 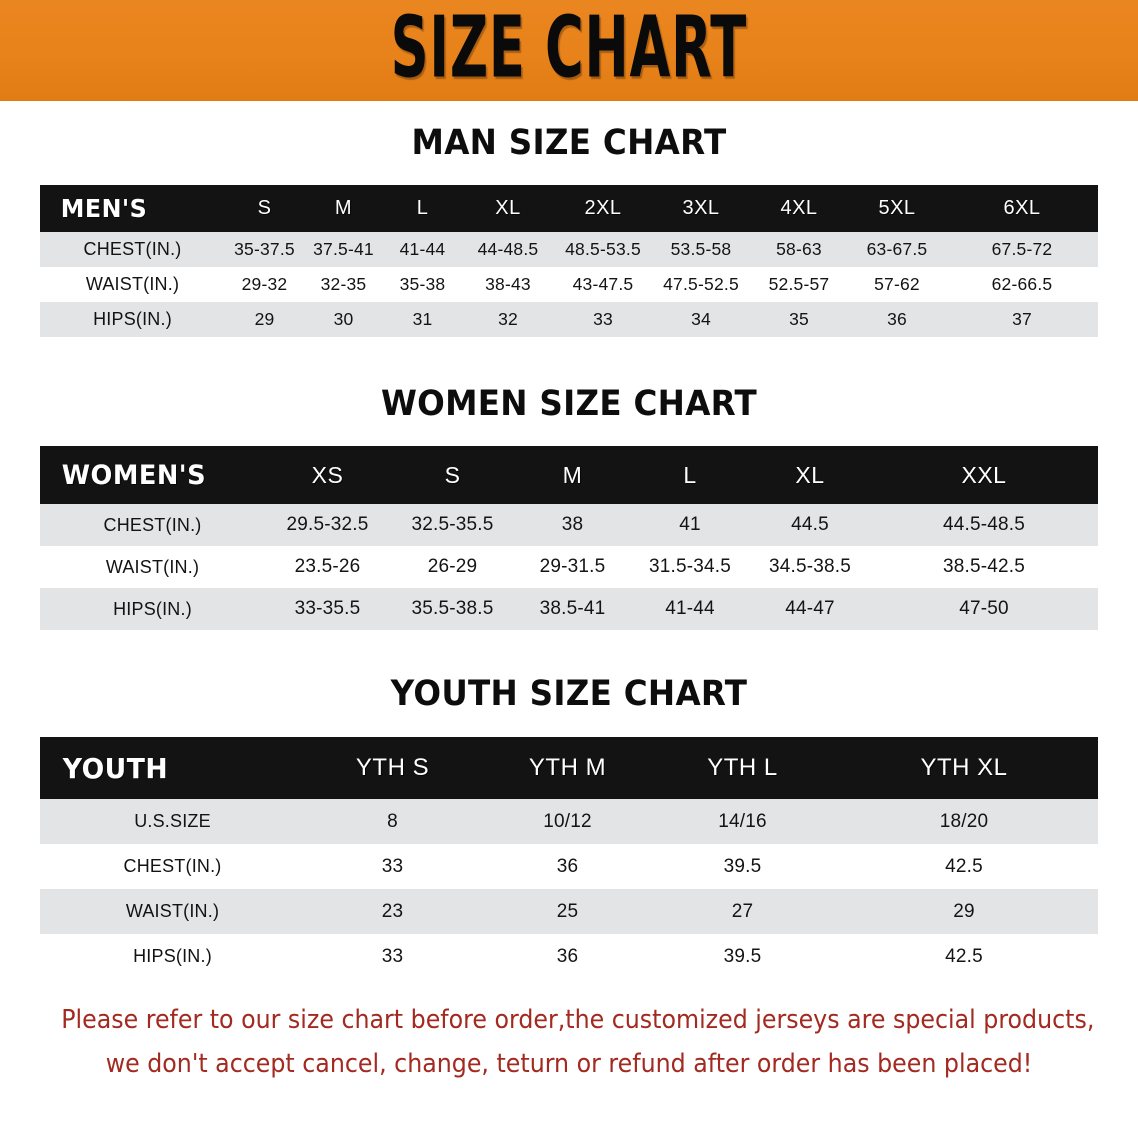 What do you see at coordinates (1022, 208) in the screenshot?
I see `man-header-size-6xl: 6XL` at bounding box center [1022, 208].